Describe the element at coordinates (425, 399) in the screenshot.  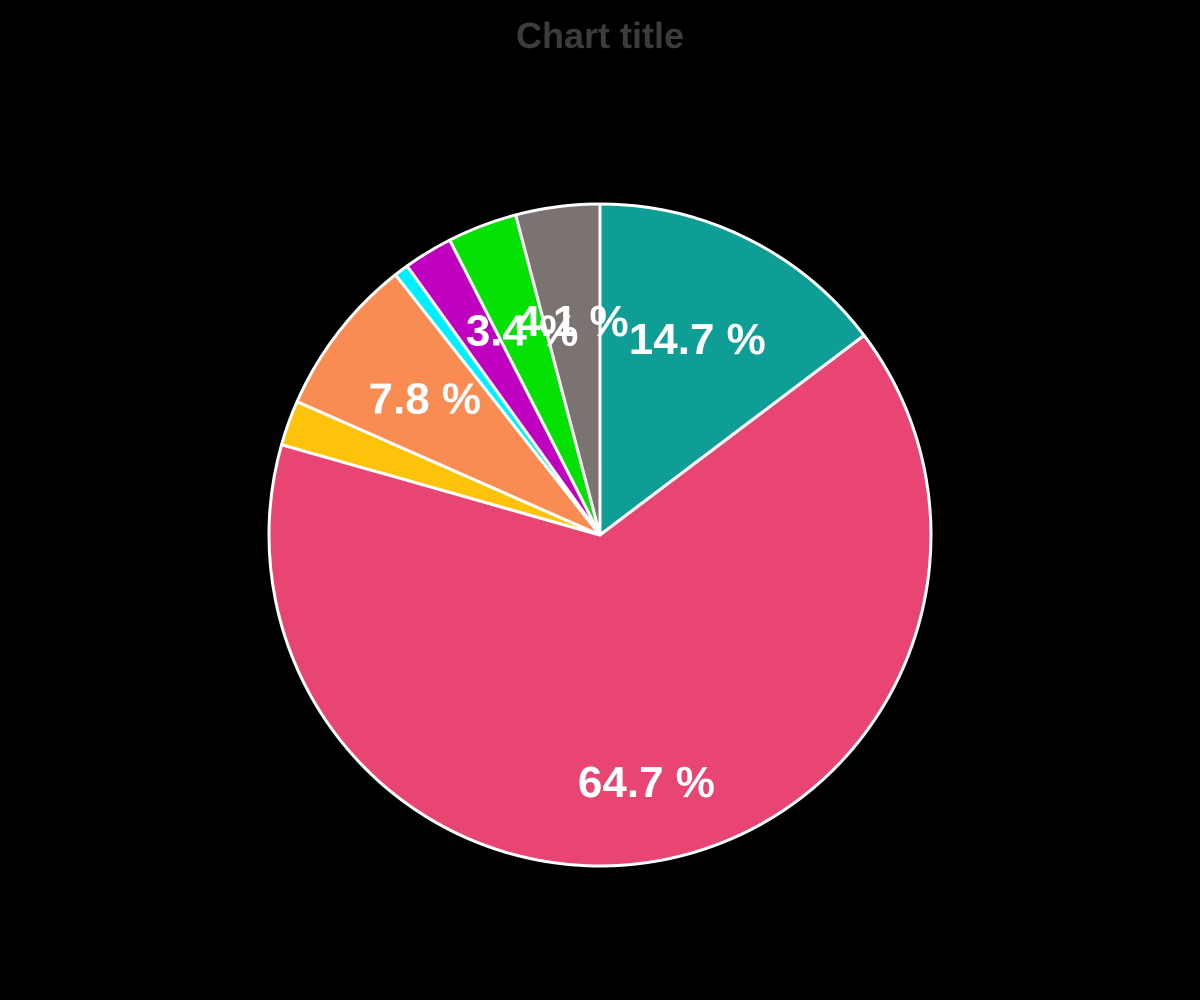
I see `pie-slice-label-3: 7.8 %` at that location.